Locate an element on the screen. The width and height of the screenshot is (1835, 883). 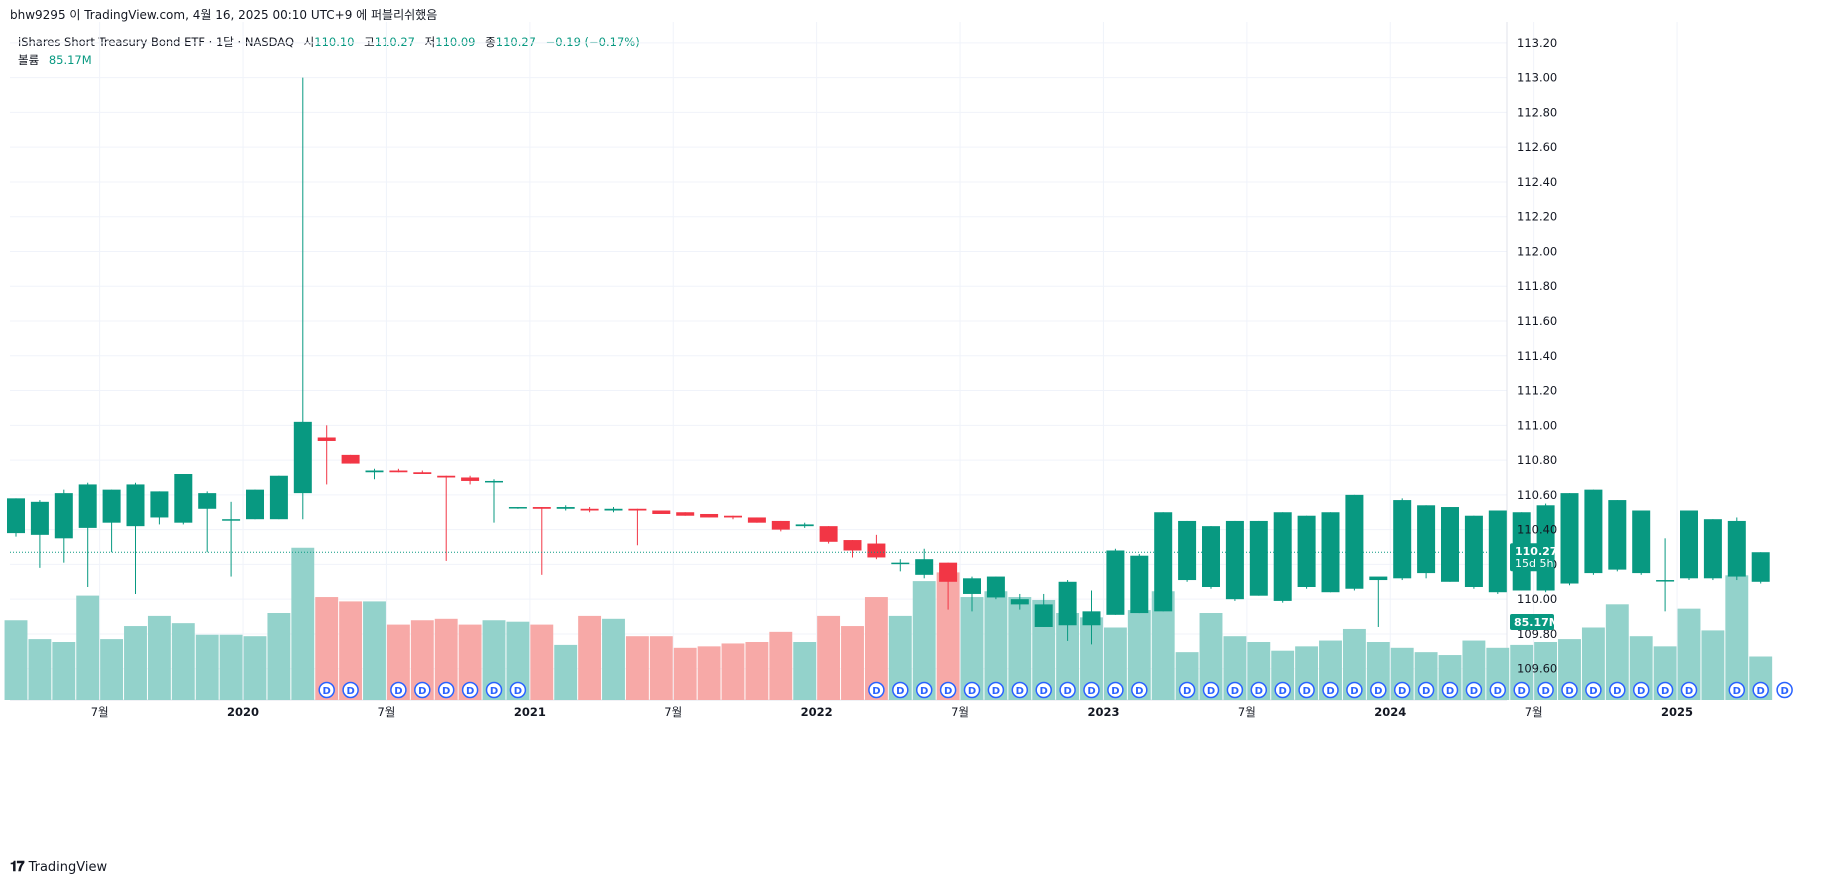
last-price-tag: 110.27 15d 5h is located at coordinates (1533, 557).